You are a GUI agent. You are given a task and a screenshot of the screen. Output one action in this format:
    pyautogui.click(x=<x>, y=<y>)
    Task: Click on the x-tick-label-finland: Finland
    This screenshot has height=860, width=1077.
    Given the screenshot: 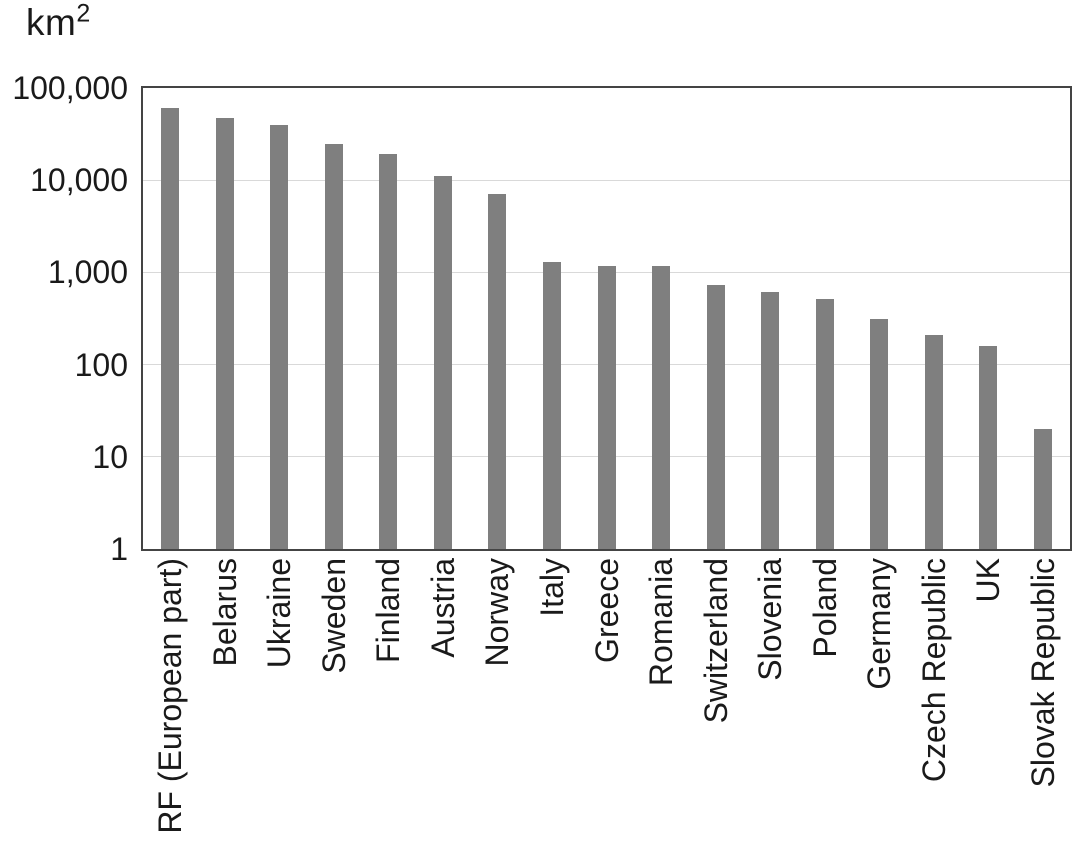 What is the action you would take?
    pyautogui.click(x=388, y=610)
    